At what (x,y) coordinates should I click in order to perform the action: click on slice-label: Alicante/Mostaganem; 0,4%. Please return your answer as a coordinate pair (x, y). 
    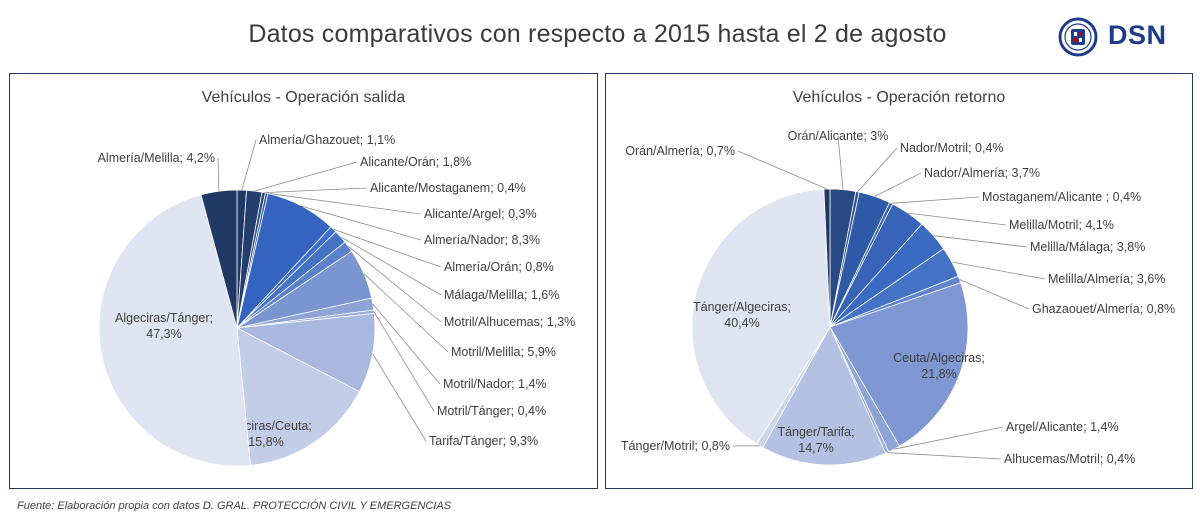
    Looking at the image, I should click on (448, 188).